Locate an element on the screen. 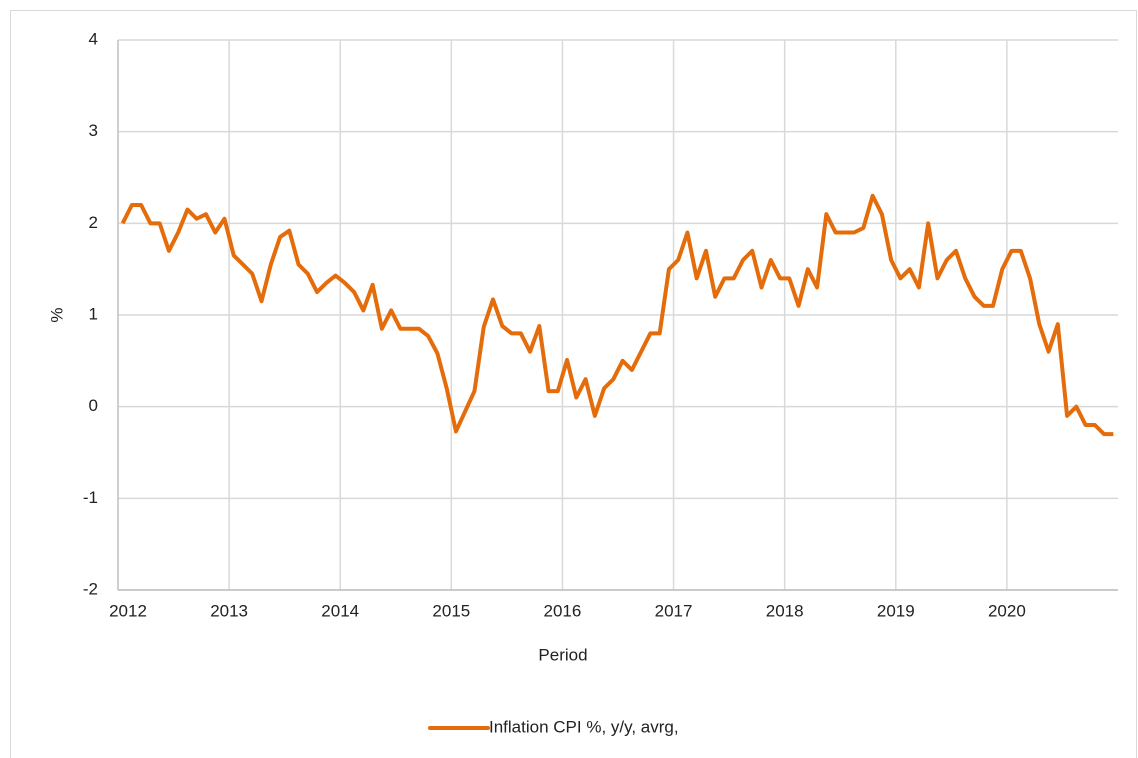 The image size is (1138, 758). x-tick-label: 2020 is located at coordinates (1007, 610).